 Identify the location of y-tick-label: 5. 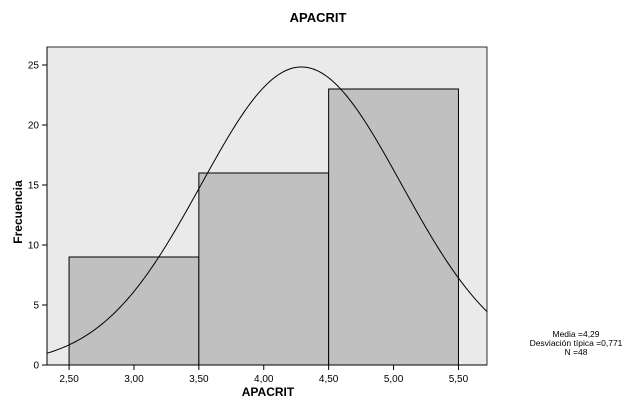
(36, 306).